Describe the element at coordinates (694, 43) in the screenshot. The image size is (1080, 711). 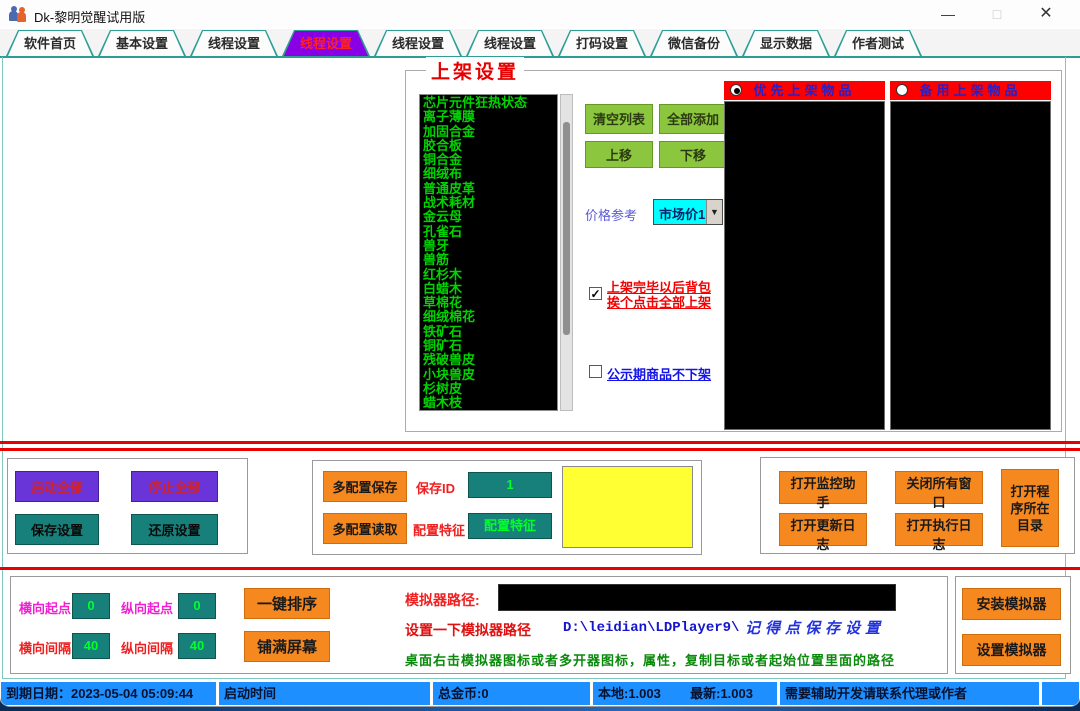
I see `tab-wechat-backup: 微信备份` at that location.